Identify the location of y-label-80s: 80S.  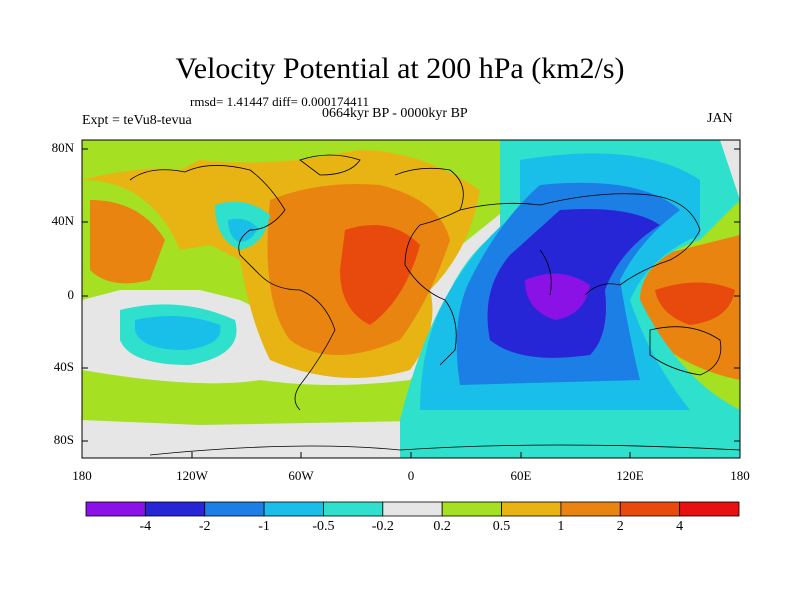
(63, 439).